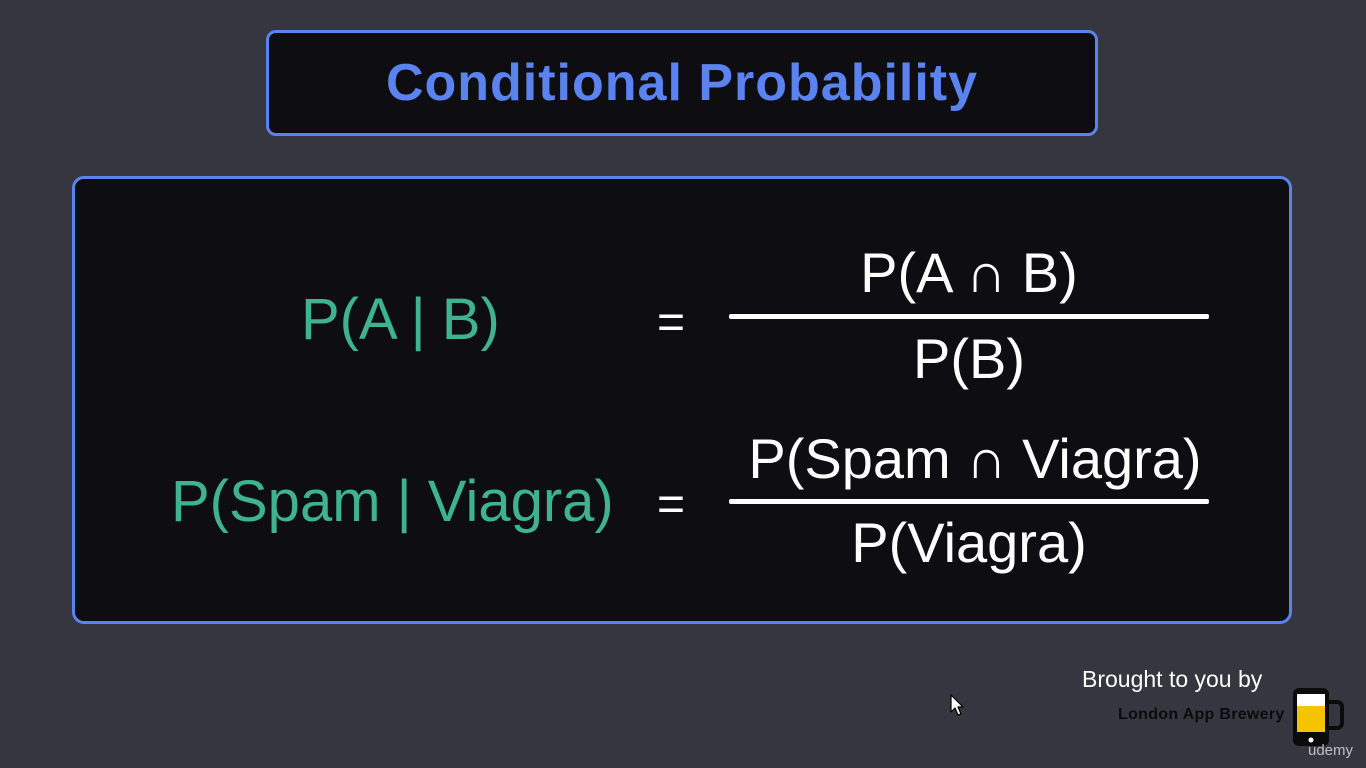 This screenshot has height=768, width=1366. What do you see at coordinates (969, 272) in the screenshot?
I see `formula-1-numerator: P(A ∩ B)` at bounding box center [969, 272].